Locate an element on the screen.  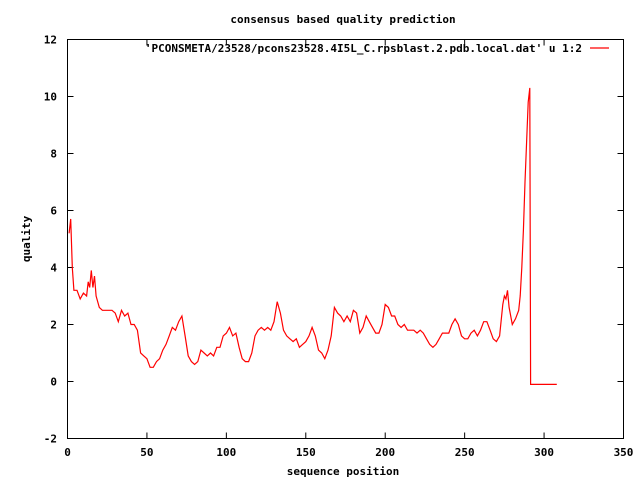
y-tick-label: 12 is located at coordinates (50, 40).